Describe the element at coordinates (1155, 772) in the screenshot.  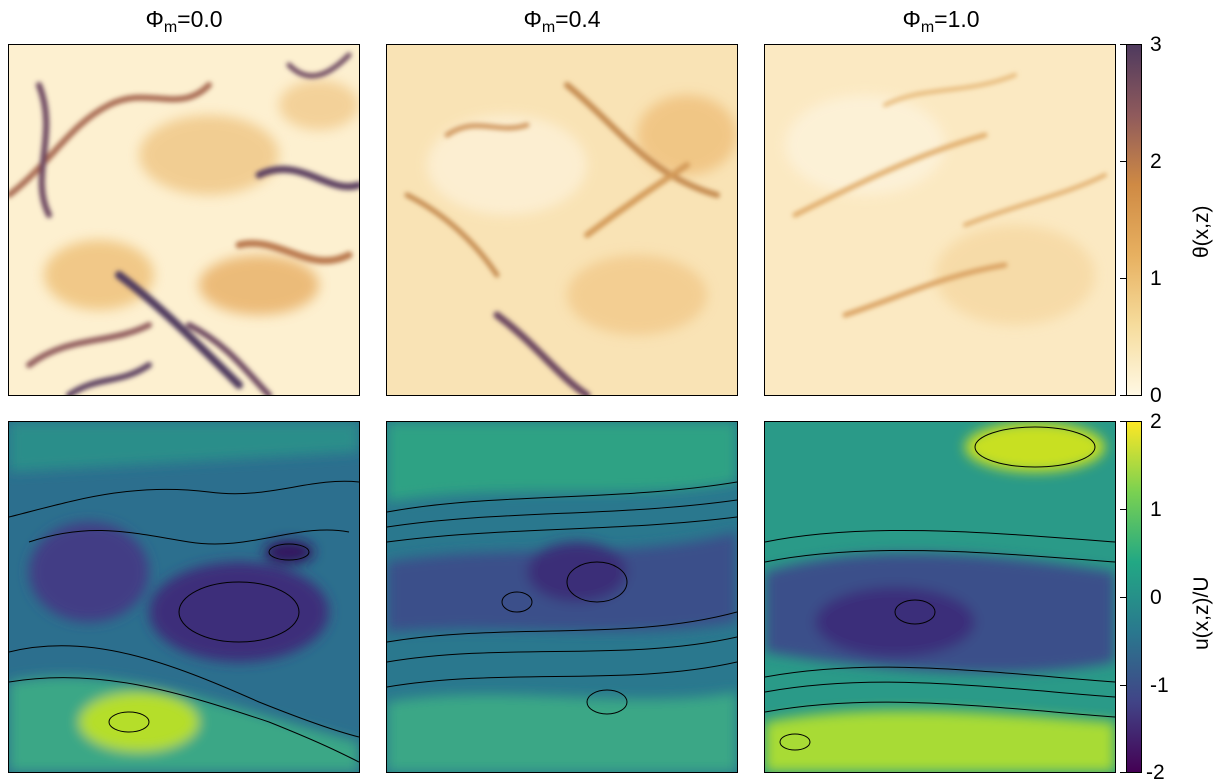
I see `velocity-tick-neg2: -2` at that location.